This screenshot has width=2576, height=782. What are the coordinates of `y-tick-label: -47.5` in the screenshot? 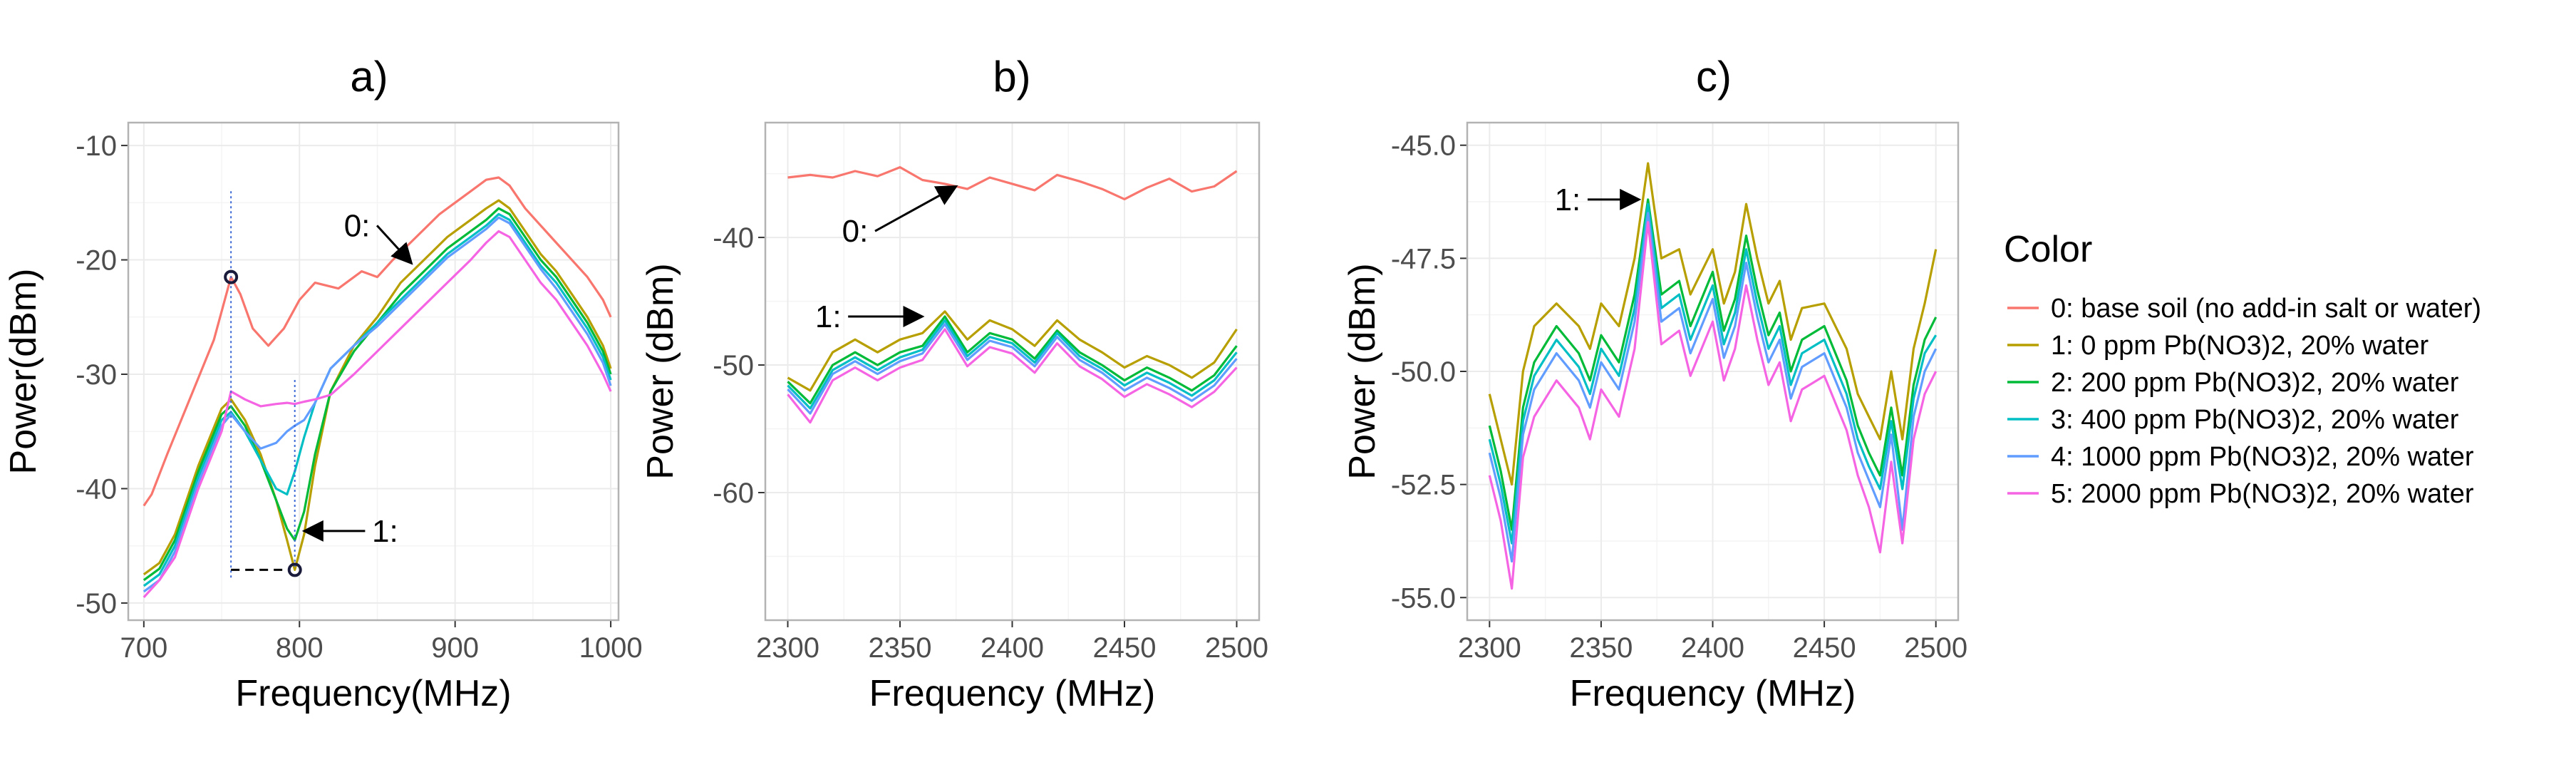 It's located at (1424, 258).